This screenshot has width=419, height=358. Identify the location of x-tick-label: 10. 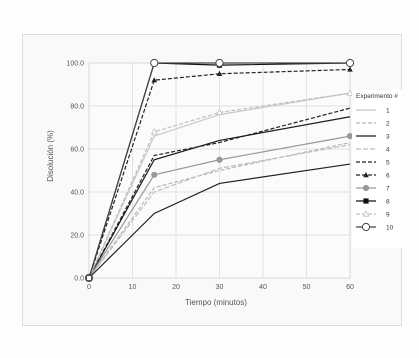
(133, 287).